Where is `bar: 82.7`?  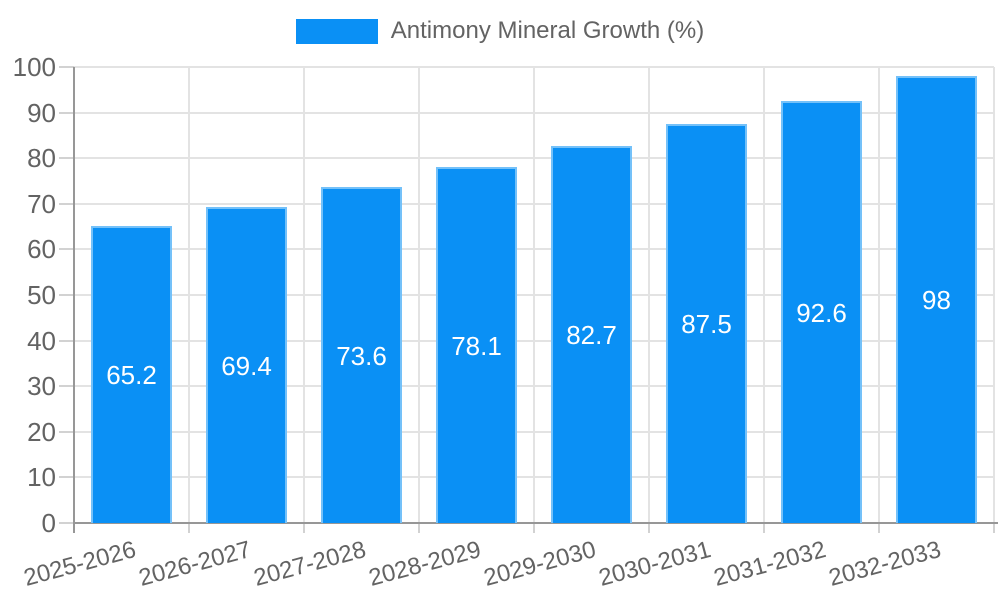 bar: 82.7 is located at coordinates (591, 334).